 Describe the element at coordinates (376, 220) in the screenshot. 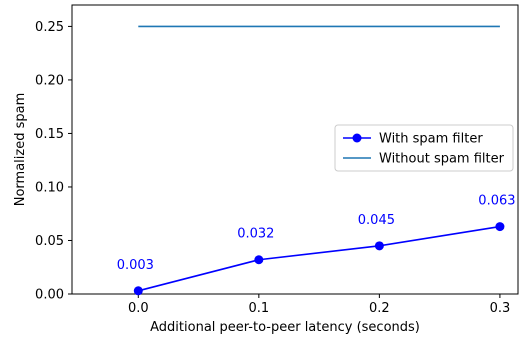

I see `data-label: 0.045` at that location.